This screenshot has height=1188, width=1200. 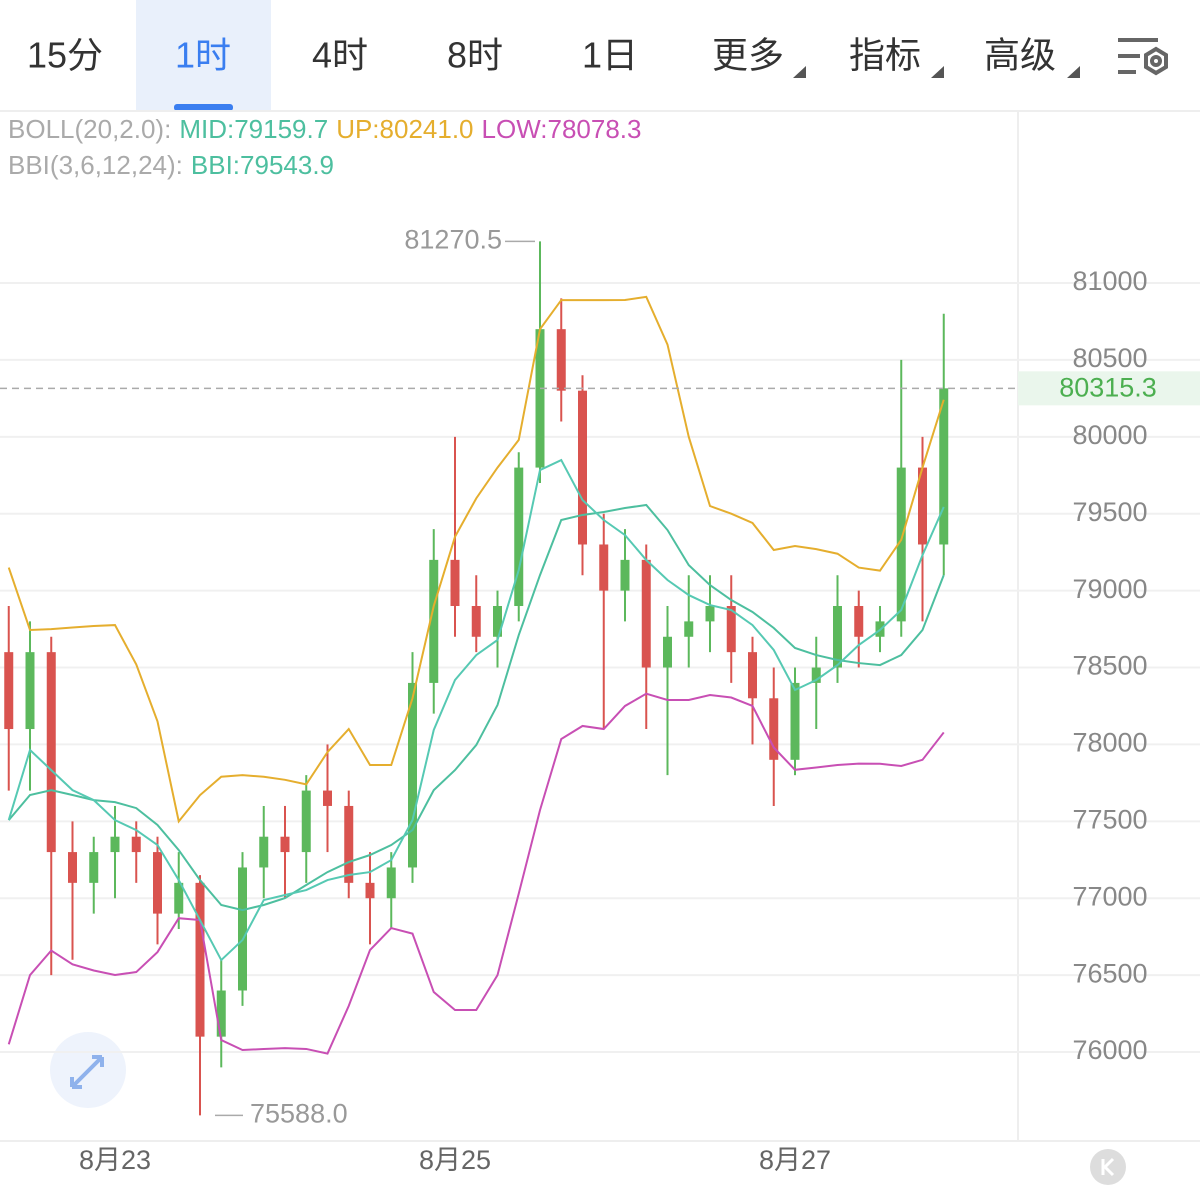 I want to click on y-tick-label: 80500, so click(x=1109, y=358).